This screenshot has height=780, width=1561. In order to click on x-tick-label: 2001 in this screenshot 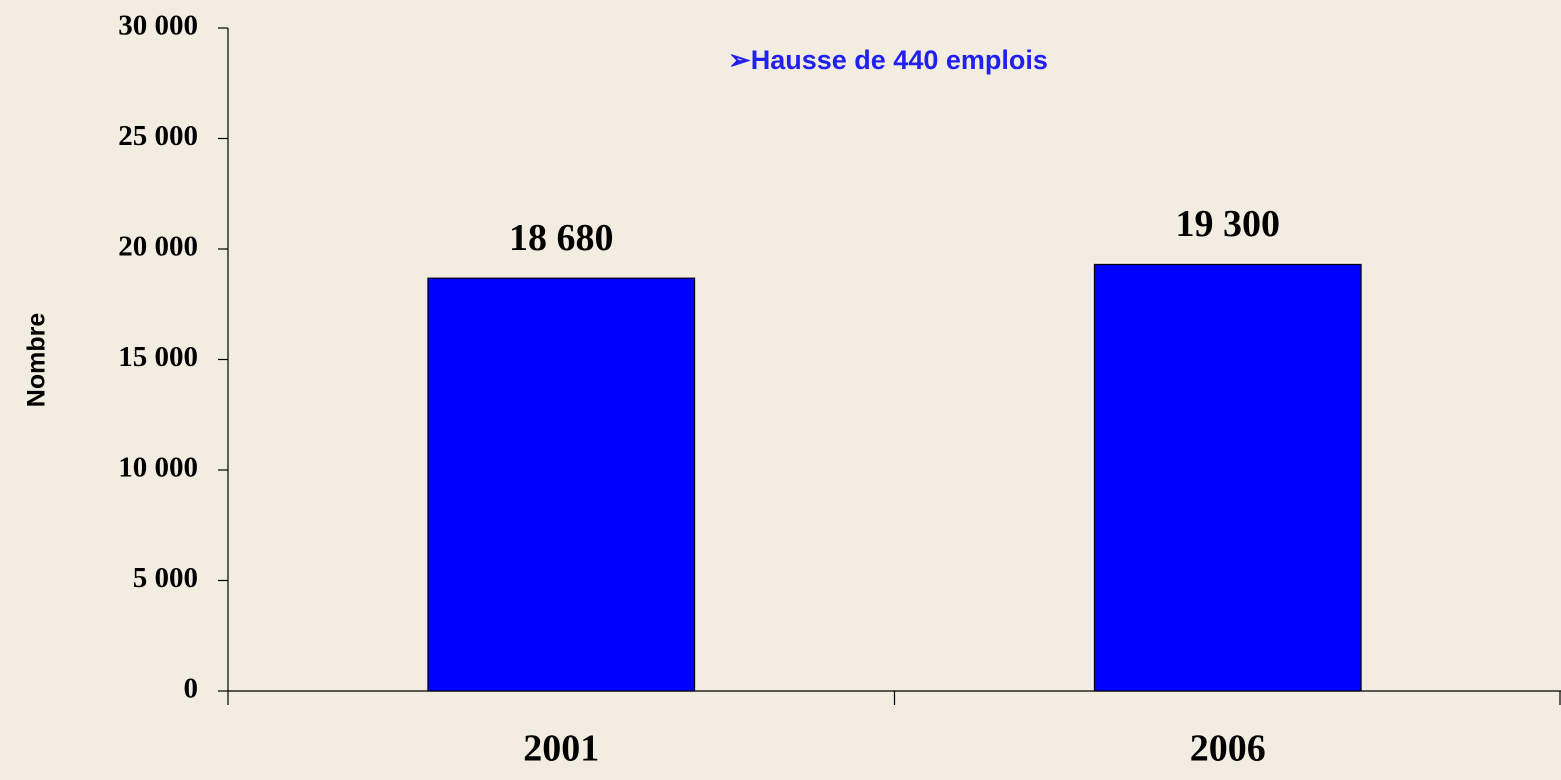, I will do `click(561, 749)`.